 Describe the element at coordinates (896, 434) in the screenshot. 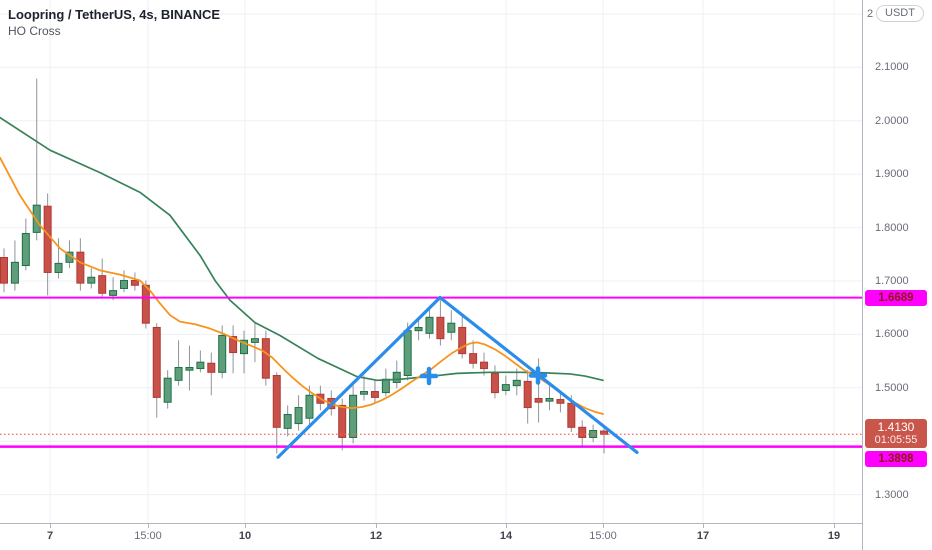

I see `last-price-axis-label: 1.4130 01:05:55` at that location.